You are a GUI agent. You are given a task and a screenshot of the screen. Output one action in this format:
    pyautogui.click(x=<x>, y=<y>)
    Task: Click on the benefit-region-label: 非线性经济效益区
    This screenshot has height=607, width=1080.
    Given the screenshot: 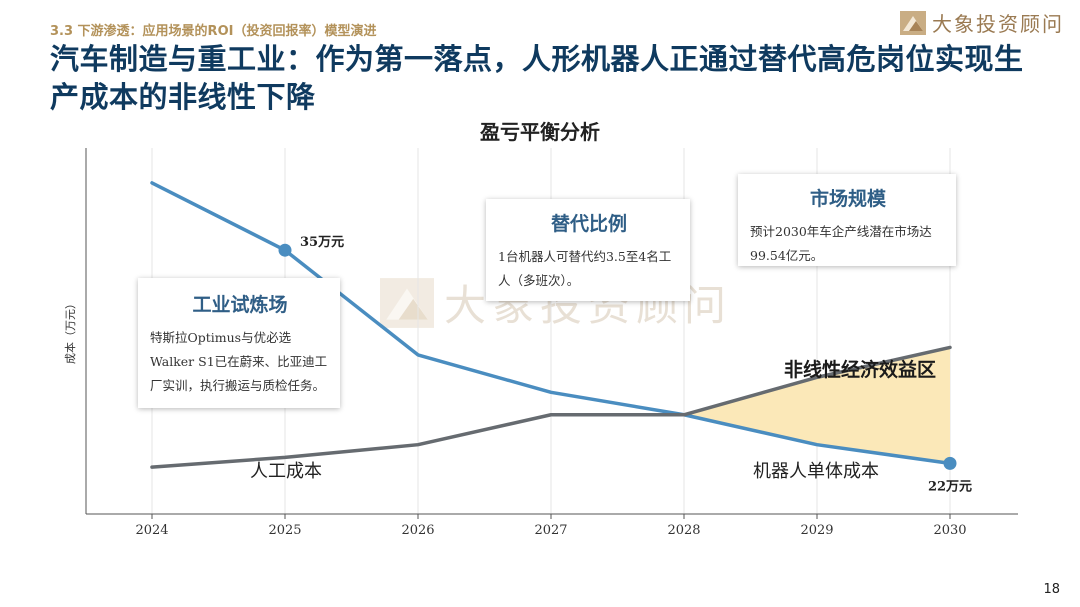 What is the action you would take?
    pyautogui.click(x=860, y=369)
    